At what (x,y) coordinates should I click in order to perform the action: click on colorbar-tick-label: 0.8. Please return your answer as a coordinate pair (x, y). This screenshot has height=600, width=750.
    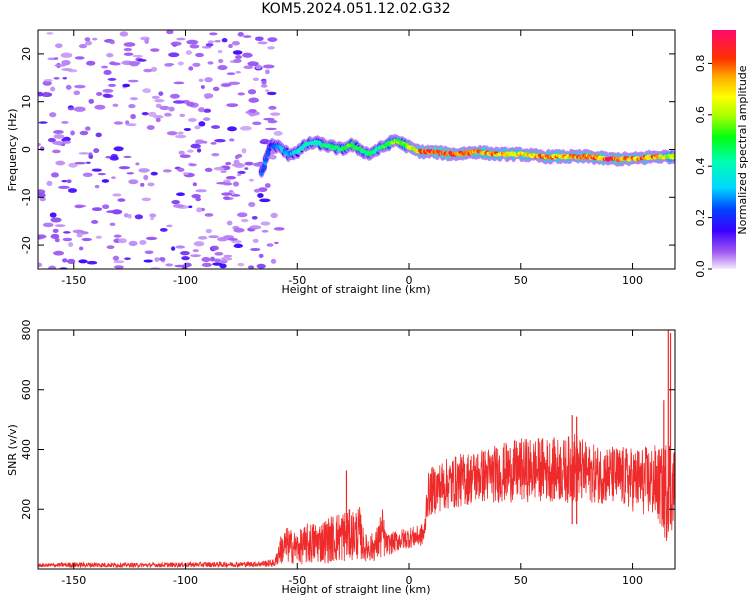
    Looking at the image, I should click on (700, 63).